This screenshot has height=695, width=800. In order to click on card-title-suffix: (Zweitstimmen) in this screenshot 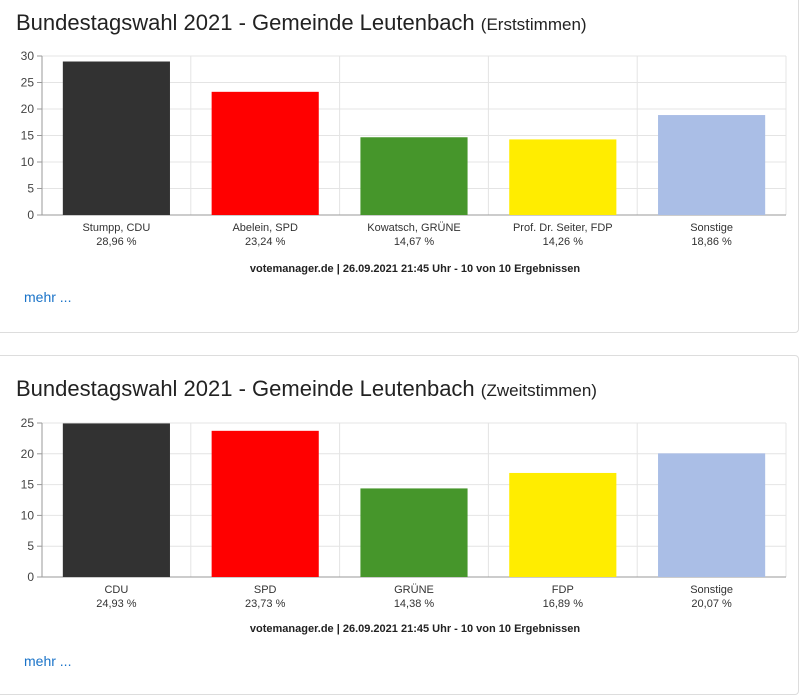, I will do `click(538, 390)`.